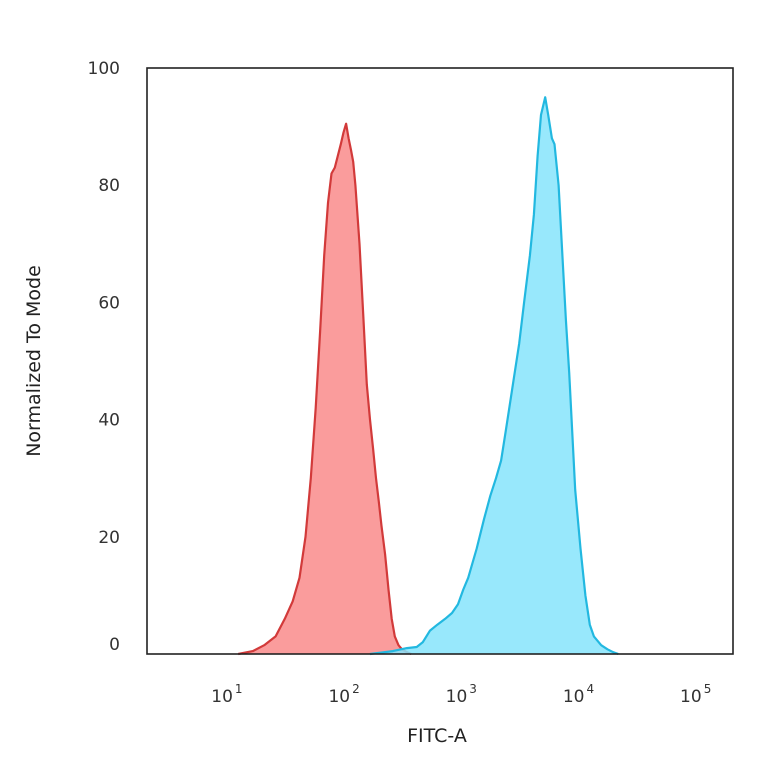 This screenshot has height=764, width=764. What do you see at coordinates (437, 736) in the screenshot?
I see `x-axis-label: FITC-A` at bounding box center [437, 736].